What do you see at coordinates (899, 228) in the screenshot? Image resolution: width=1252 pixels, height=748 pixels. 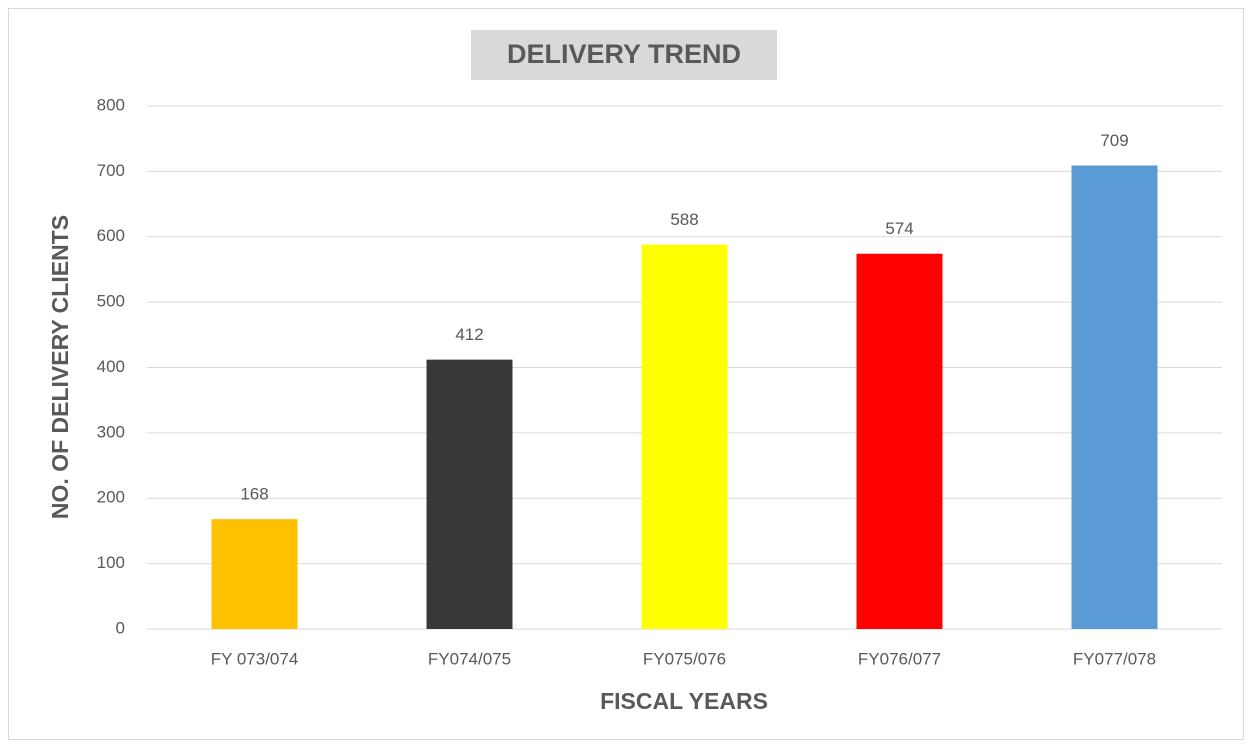 I see `data-label: 574` at bounding box center [899, 228].